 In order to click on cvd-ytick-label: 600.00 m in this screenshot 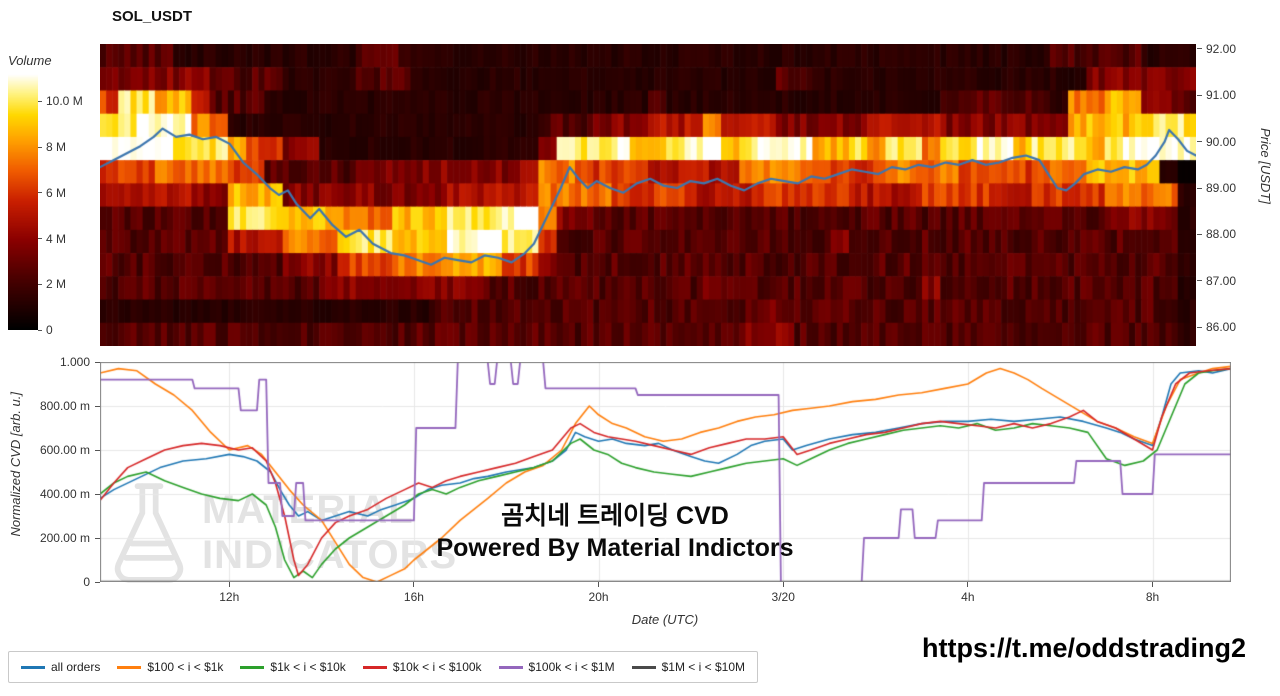, I will do `click(64, 450)`.